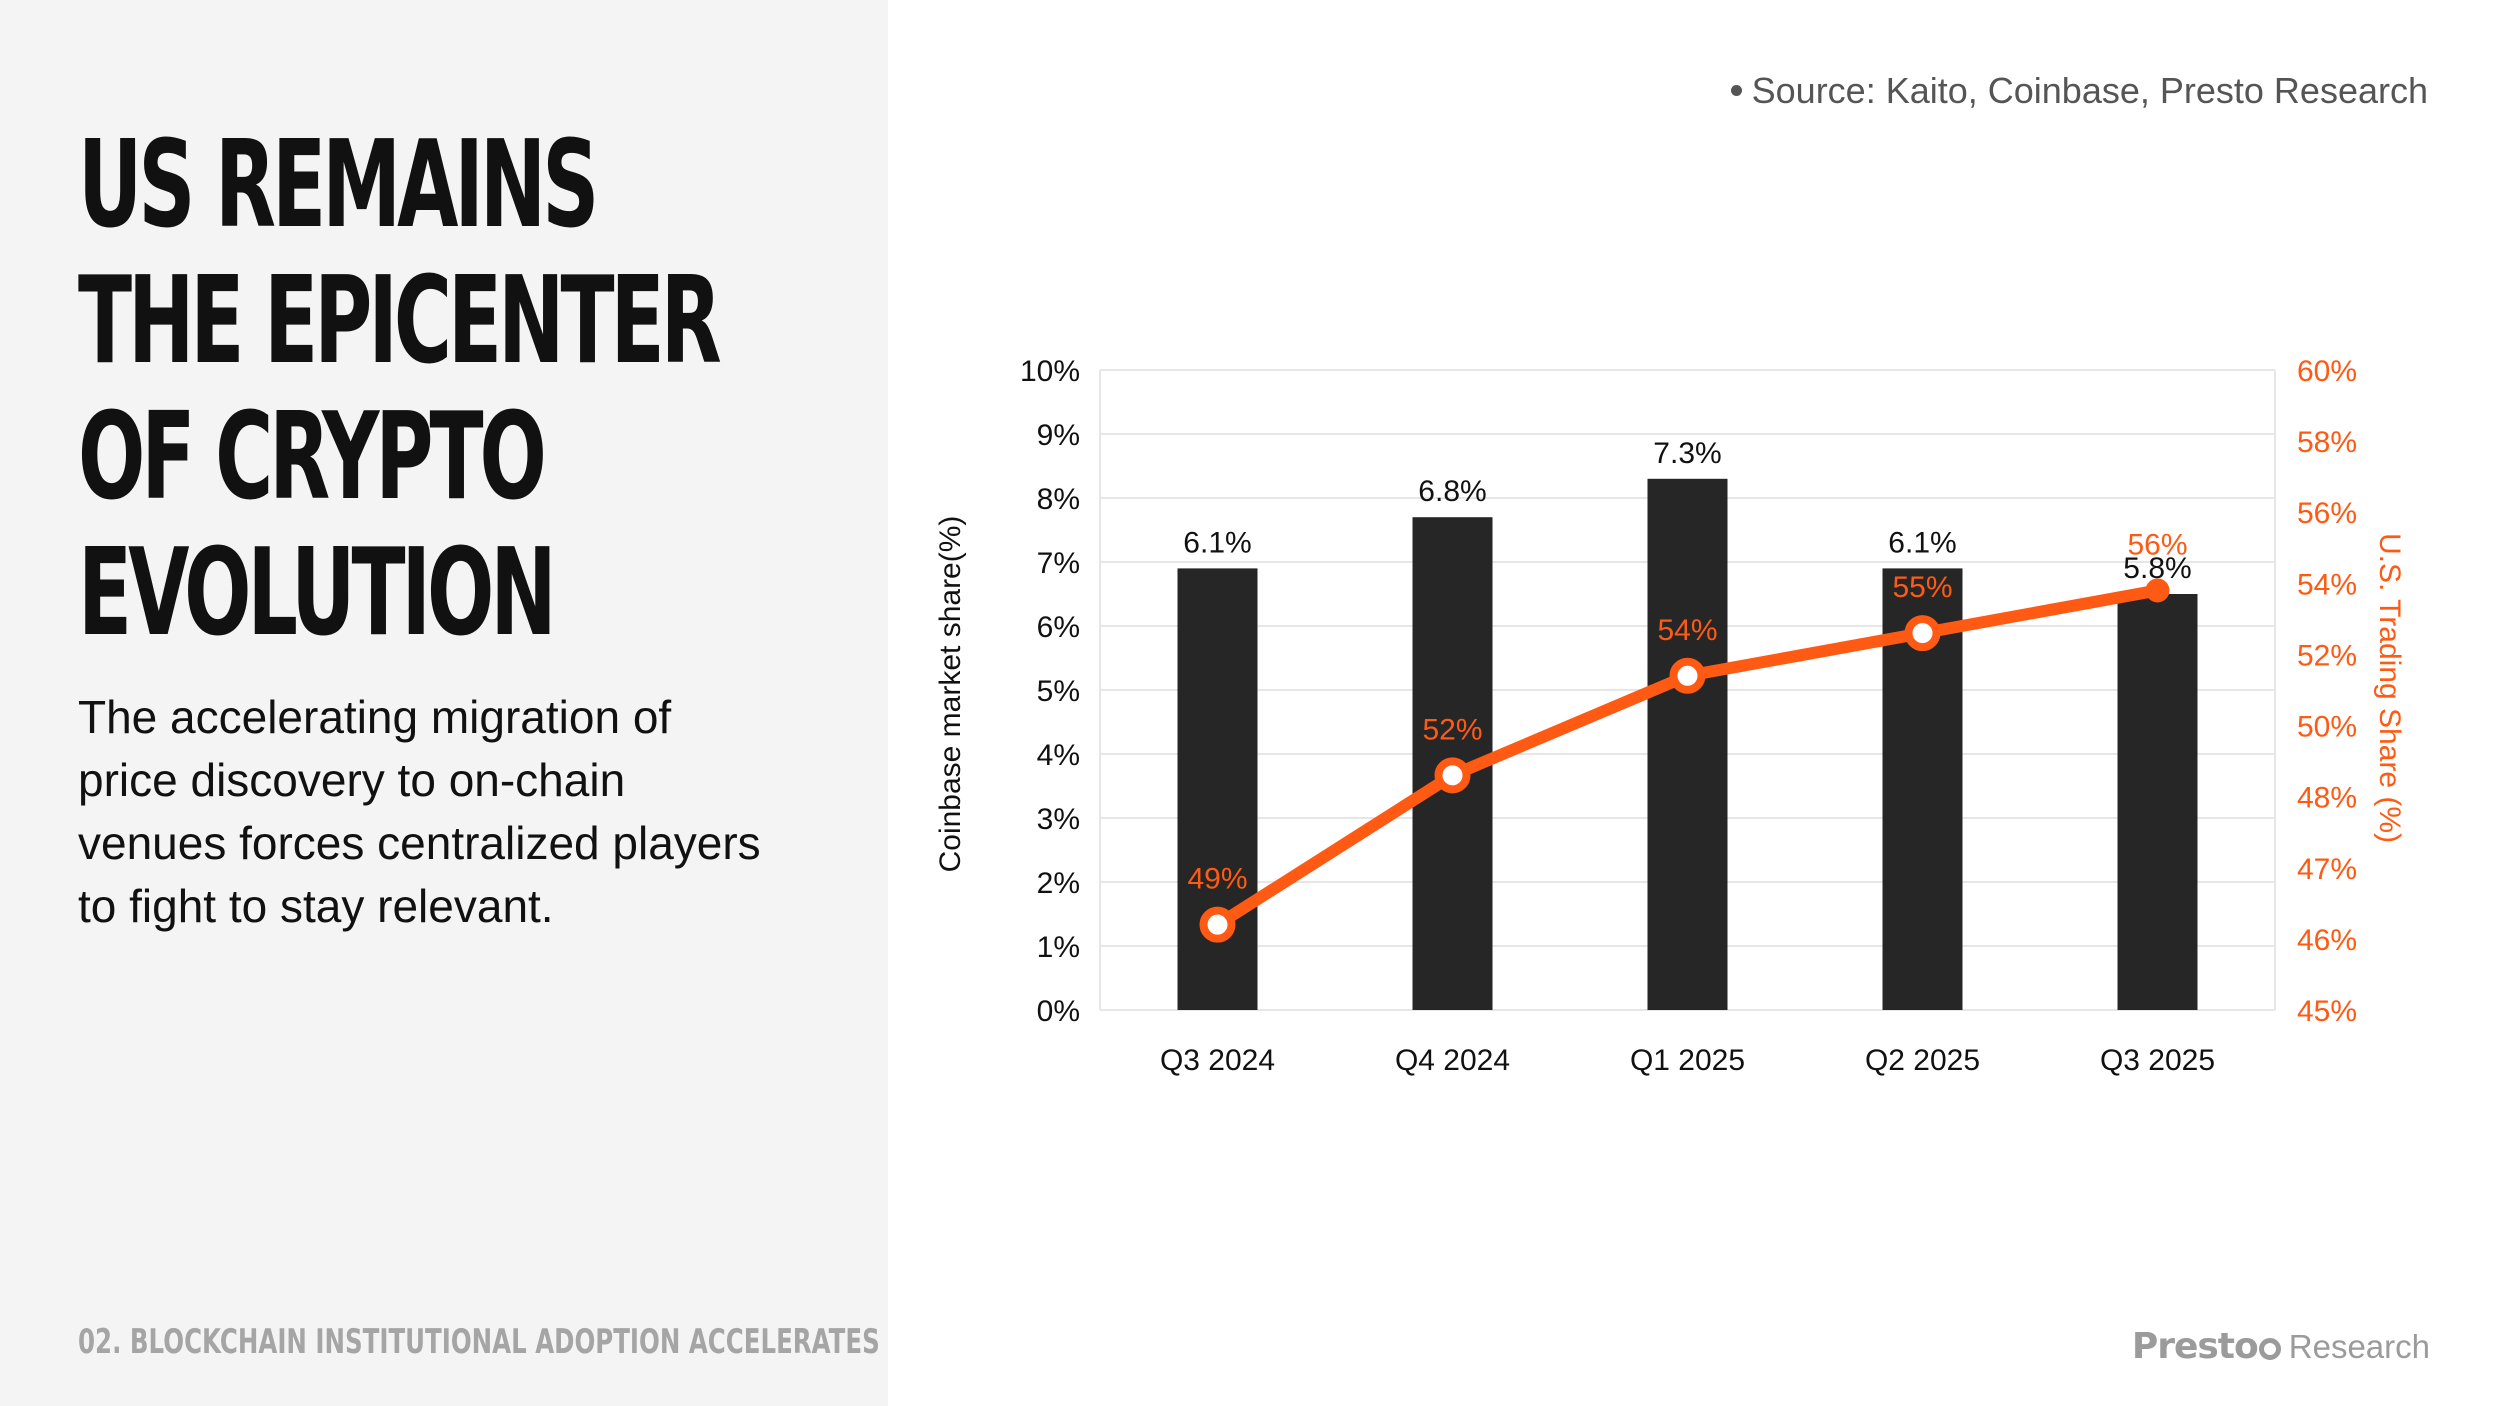  What do you see at coordinates (2327, 584) in the screenshot?
I see `y-right-tick-label: 54%` at bounding box center [2327, 584].